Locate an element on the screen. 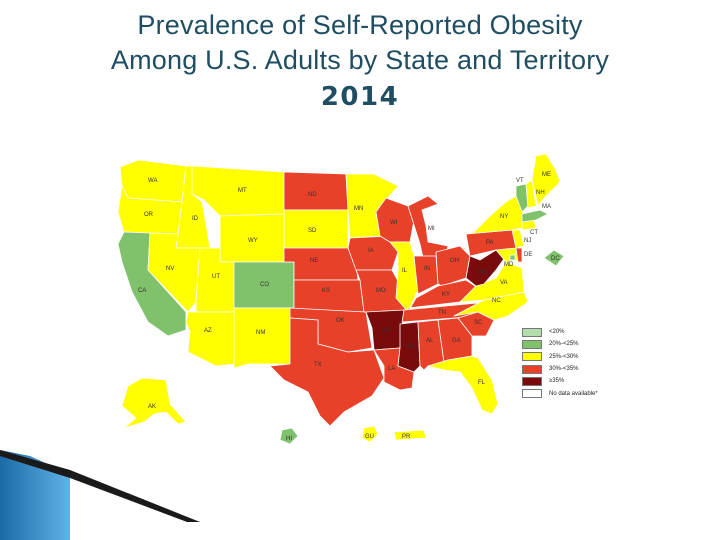 The width and height of the screenshot is (720, 540). state-SC is located at coordinates (476, 324).